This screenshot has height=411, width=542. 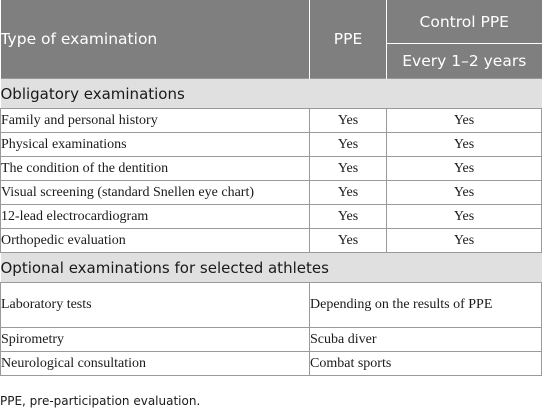 I want to click on exam-cell: Family and personal history, so click(x=155, y=120).